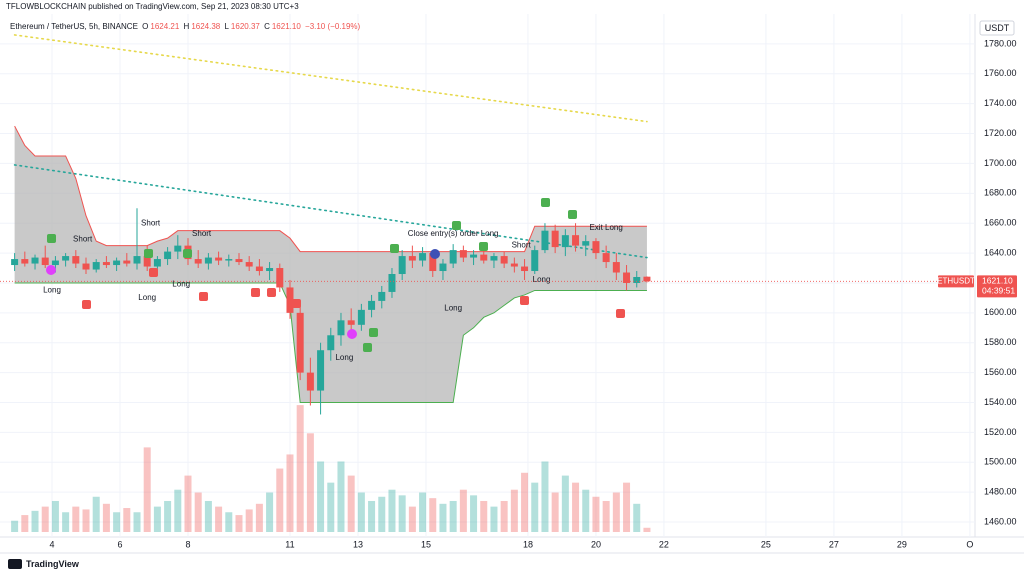  Describe the element at coordinates (902, 544) in the screenshot. I see `x-tick-label: 29` at that location.